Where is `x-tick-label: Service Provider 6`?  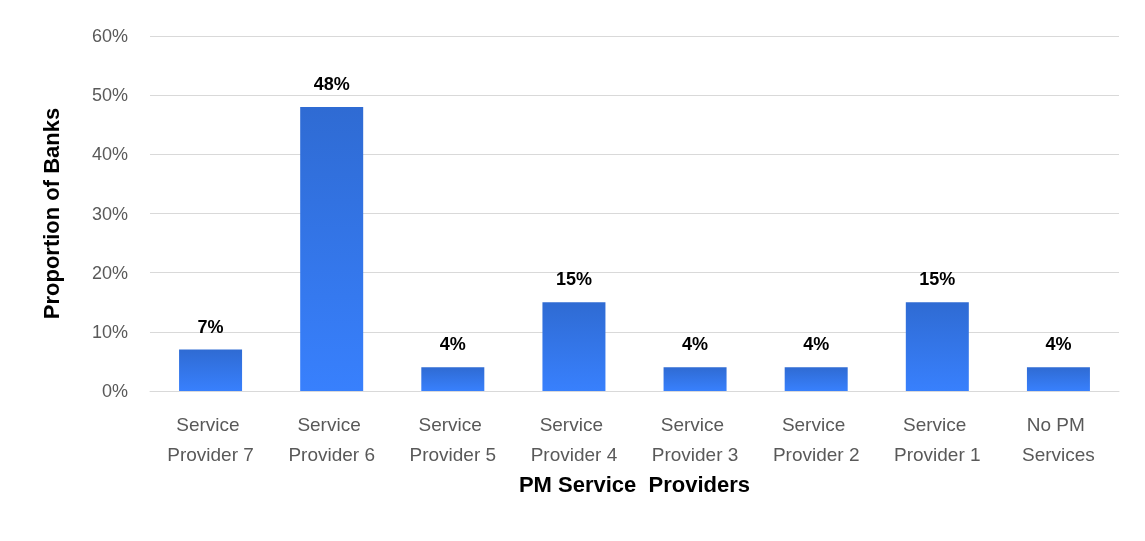
x-tick-label: Service Provider 6 is located at coordinates (331, 439).